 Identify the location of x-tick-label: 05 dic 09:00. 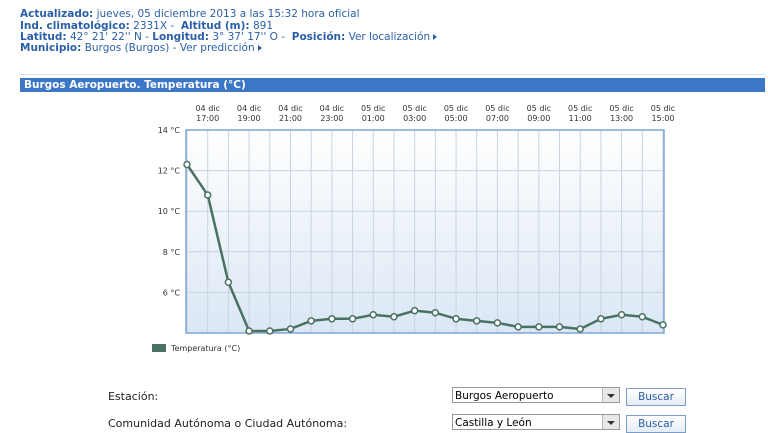
(539, 113).